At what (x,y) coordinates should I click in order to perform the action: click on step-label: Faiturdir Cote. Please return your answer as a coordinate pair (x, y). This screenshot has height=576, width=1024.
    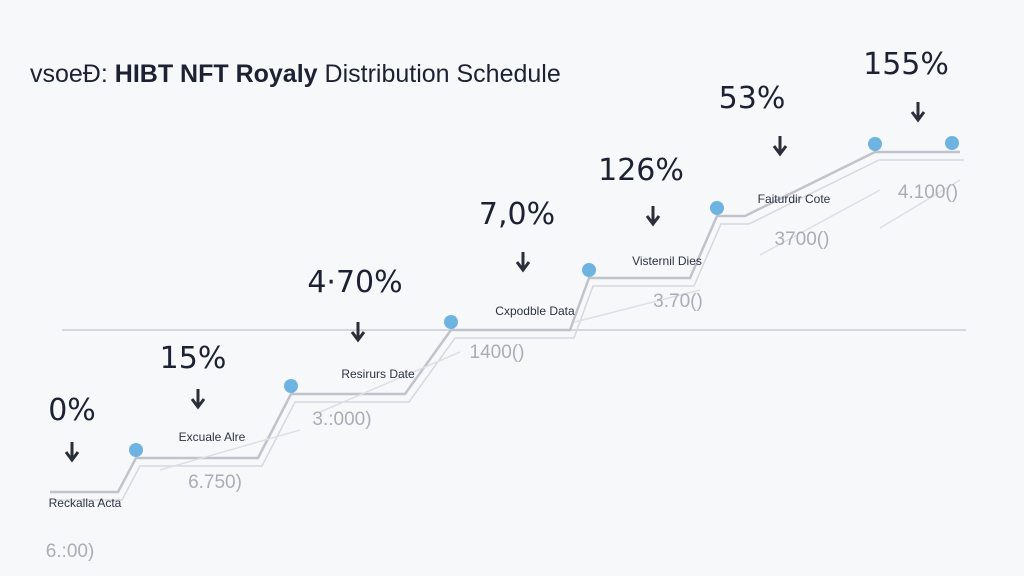
    Looking at the image, I should click on (794, 199).